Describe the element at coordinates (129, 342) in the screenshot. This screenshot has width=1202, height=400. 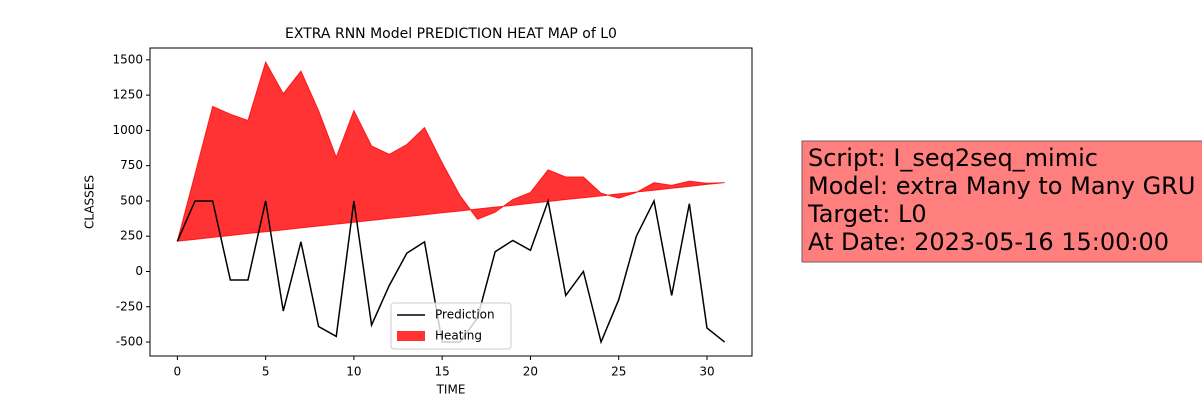
I see `y-tick-label: -500` at that location.